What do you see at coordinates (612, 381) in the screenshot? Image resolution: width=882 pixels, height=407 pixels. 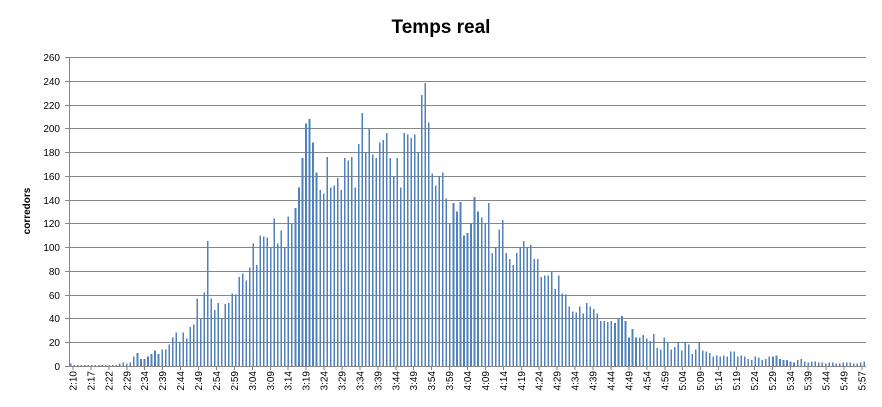 I see `x-tick-label: 4:44` at bounding box center [612, 381].